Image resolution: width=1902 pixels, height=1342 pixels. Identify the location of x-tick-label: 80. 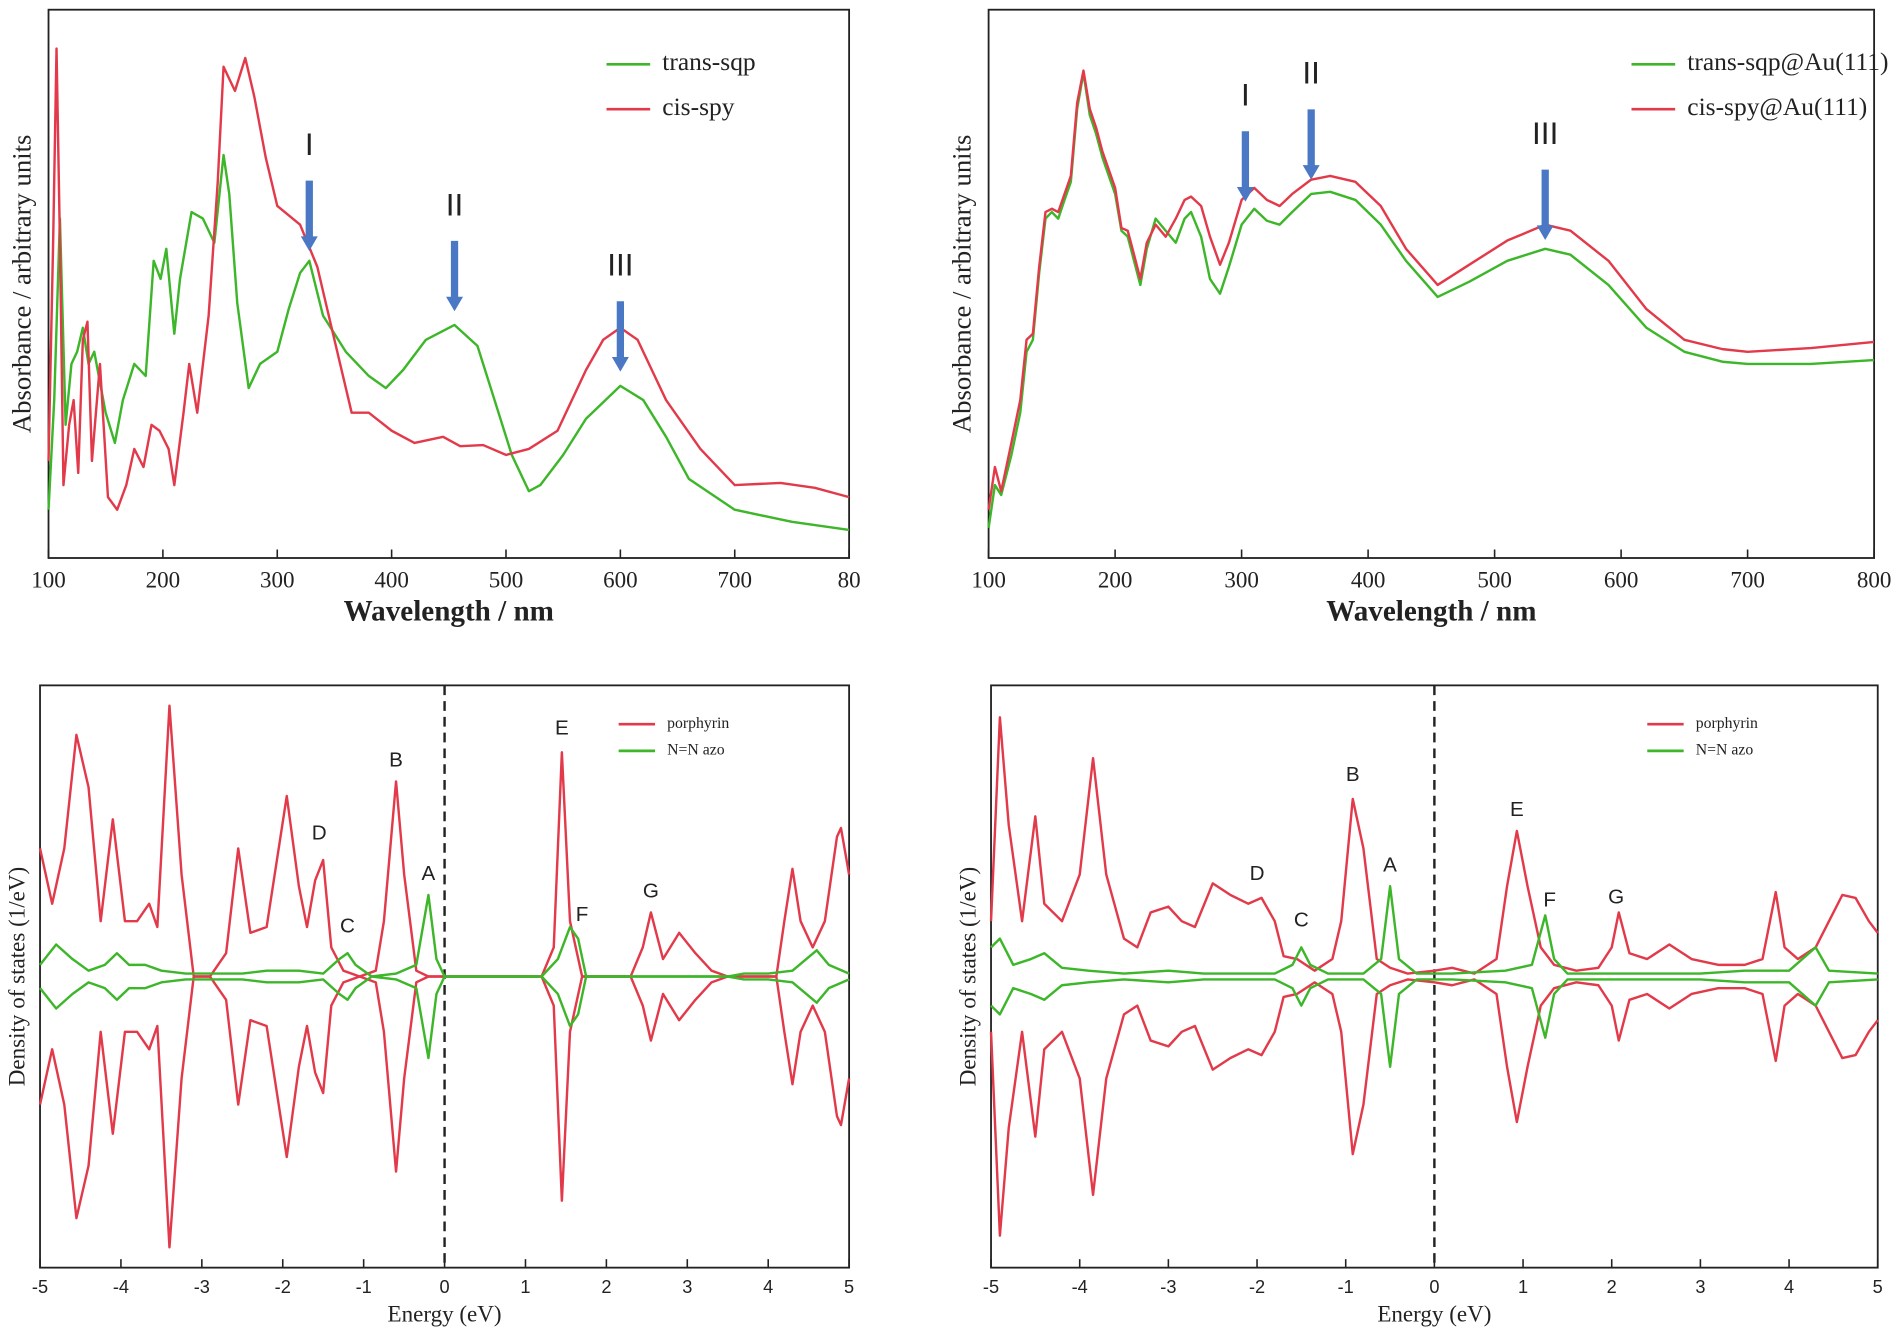
(849, 580).